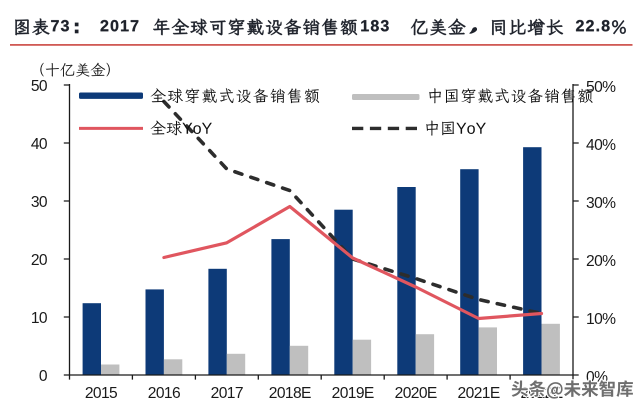  What do you see at coordinates (479, 393) in the screenshot?
I see `svg-text: 2021E` at bounding box center [479, 393].